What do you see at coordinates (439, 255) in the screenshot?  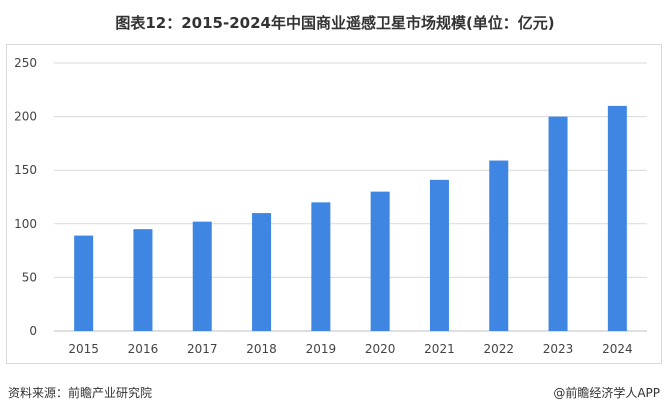 I see `bar-2021` at bounding box center [439, 255].